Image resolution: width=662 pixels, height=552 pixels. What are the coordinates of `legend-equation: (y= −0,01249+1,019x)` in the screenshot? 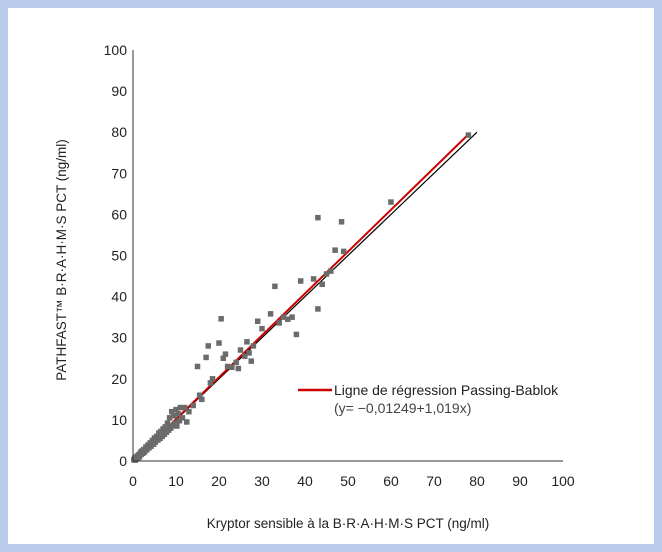 It's located at (402, 408).